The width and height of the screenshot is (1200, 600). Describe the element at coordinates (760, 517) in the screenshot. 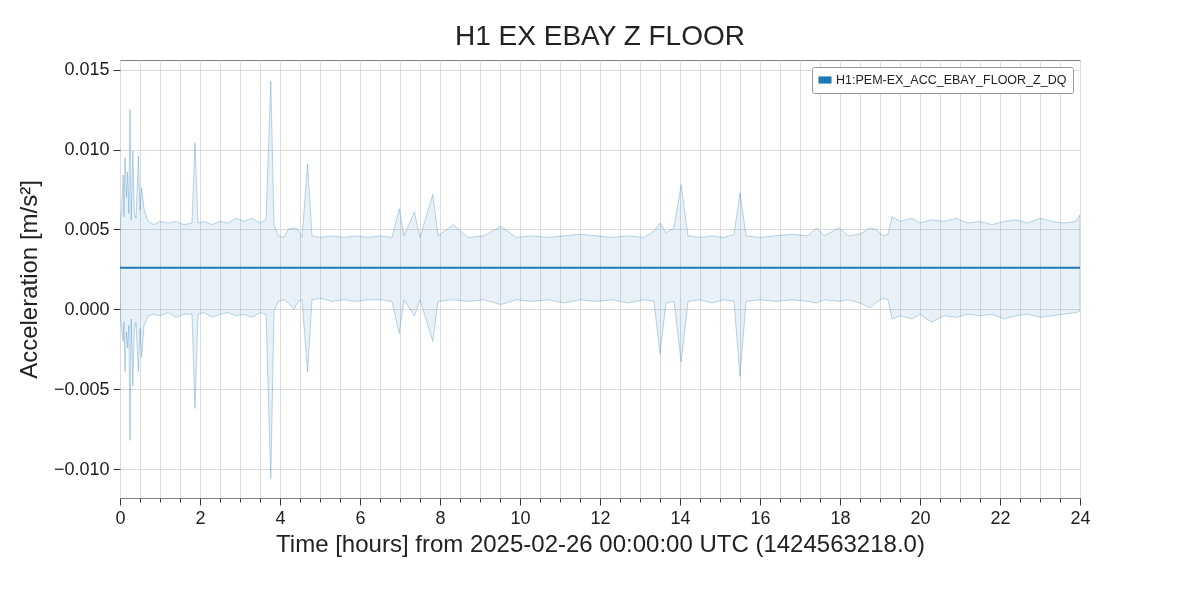

I see `x-tick-label: 16` at that location.